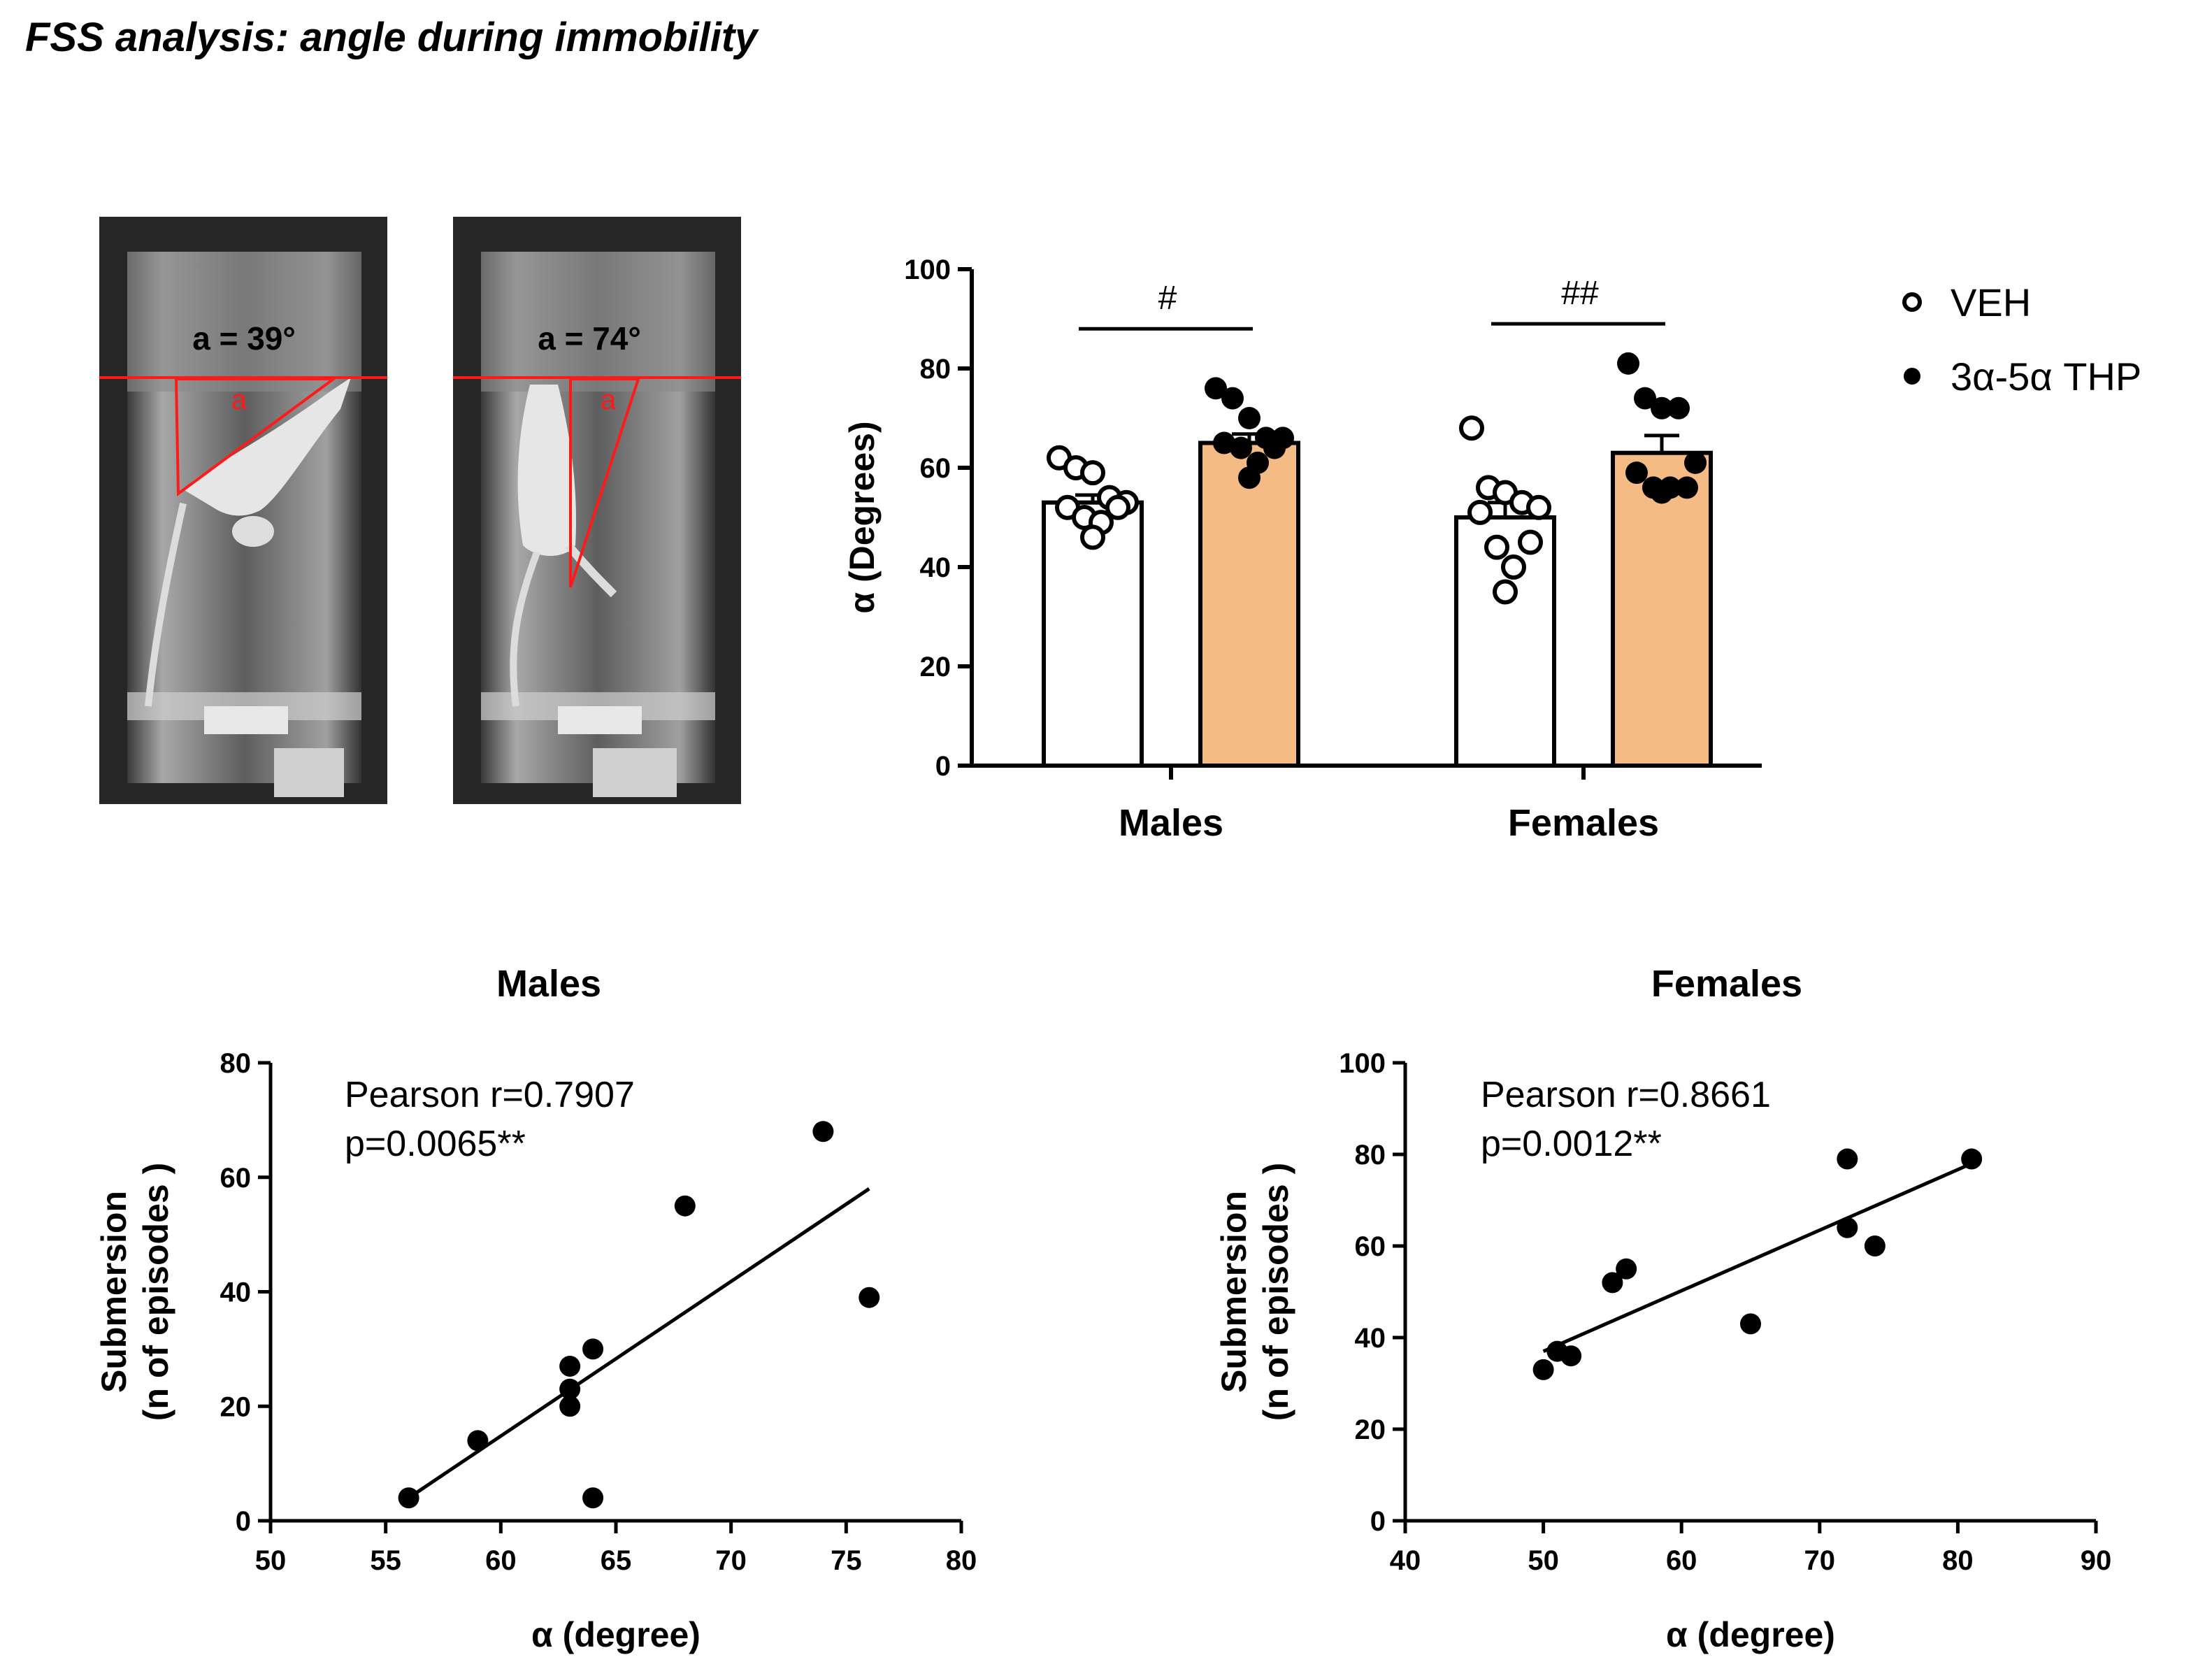 This screenshot has width=2212, height=1676. Describe the element at coordinates (490, 1095) in the screenshot. I see `scatter-males-pearson: Pearson r=0.7907` at that location.